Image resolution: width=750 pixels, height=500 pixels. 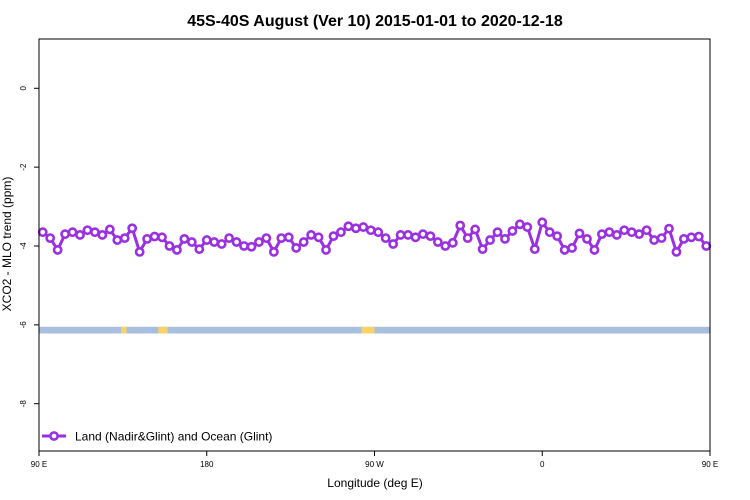 What do you see at coordinates (542, 464) in the screenshot?
I see `x-tick-label: 0` at bounding box center [542, 464].